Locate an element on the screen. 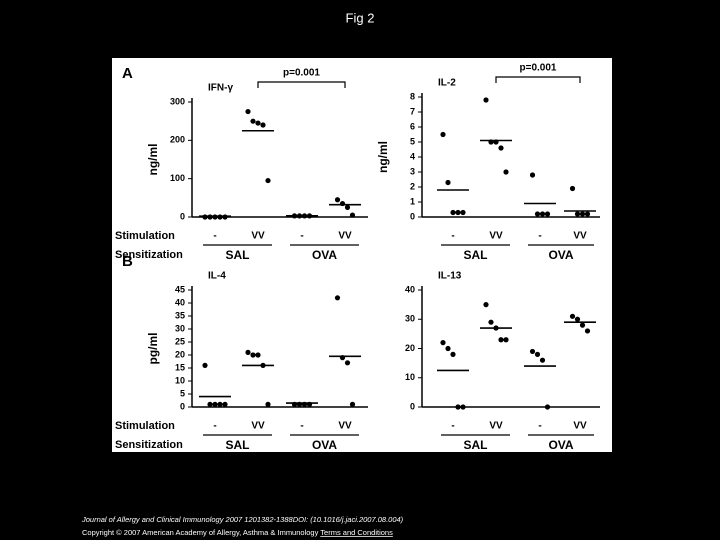 The height and width of the screenshot is (540, 720). y-tick-label: 4 is located at coordinates (412, 156).